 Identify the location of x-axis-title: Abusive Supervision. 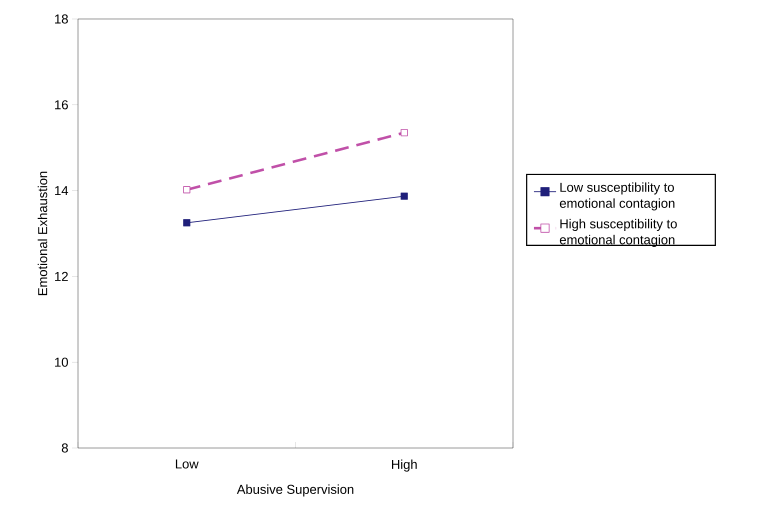
(295, 490).